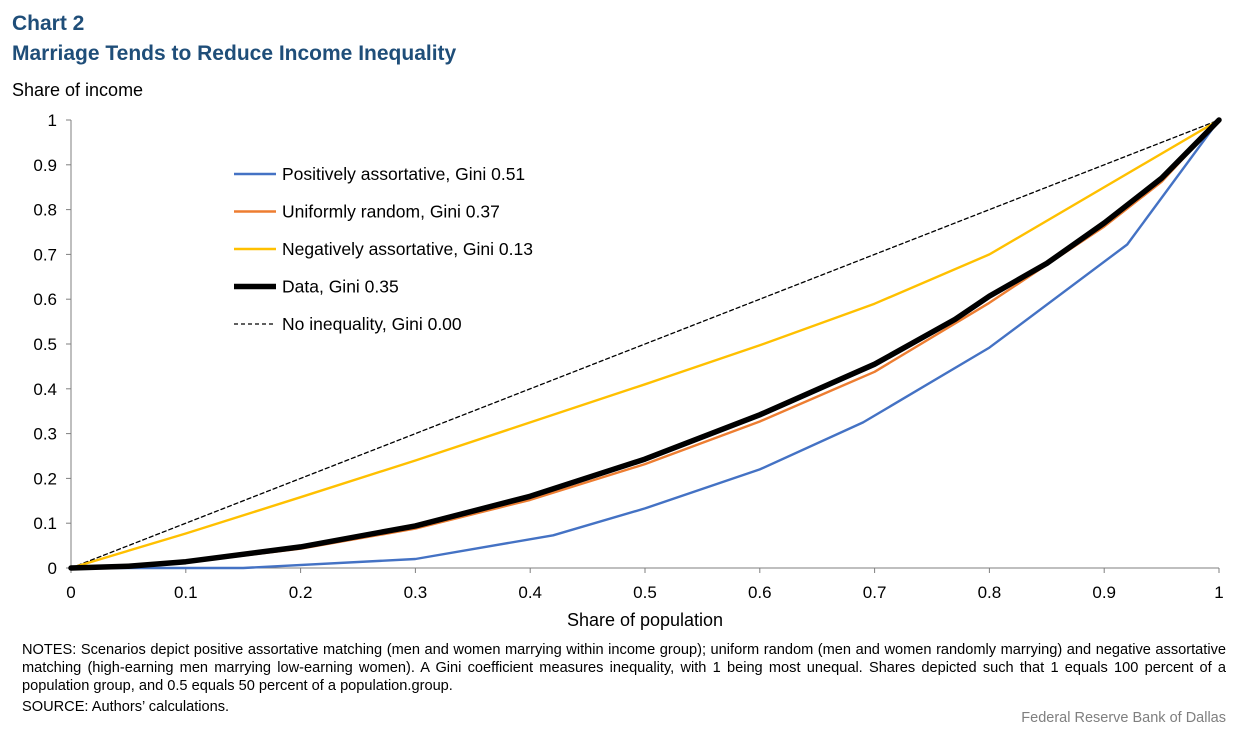 The height and width of the screenshot is (736, 1244). What do you see at coordinates (45, 210) in the screenshot?
I see `y-tick-label: 0.8` at bounding box center [45, 210].